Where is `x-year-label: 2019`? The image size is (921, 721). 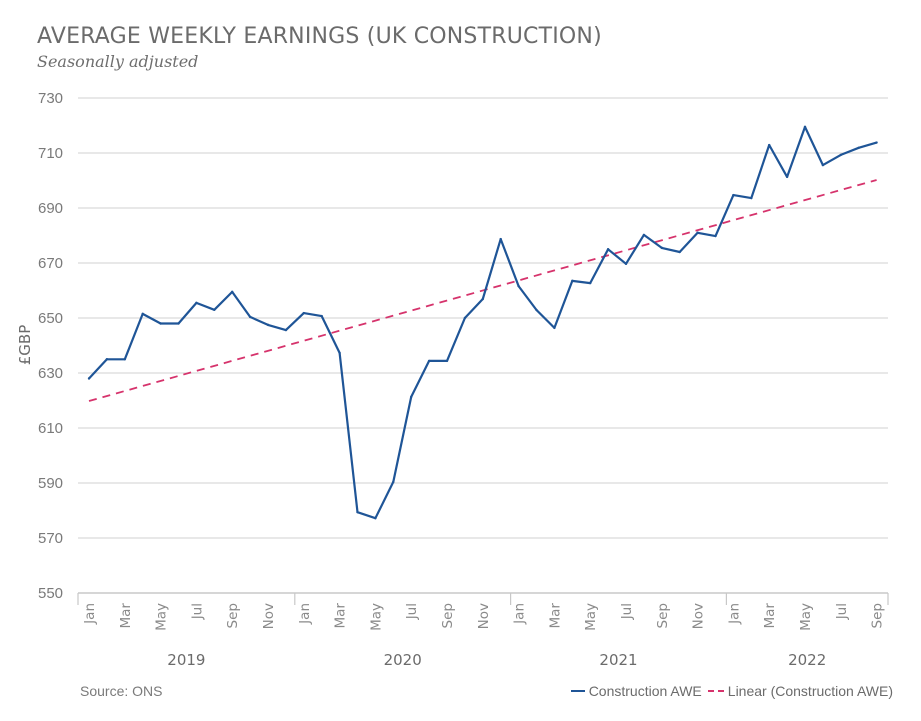 x-year-label: 2019 is located at coordinates (186, 660).